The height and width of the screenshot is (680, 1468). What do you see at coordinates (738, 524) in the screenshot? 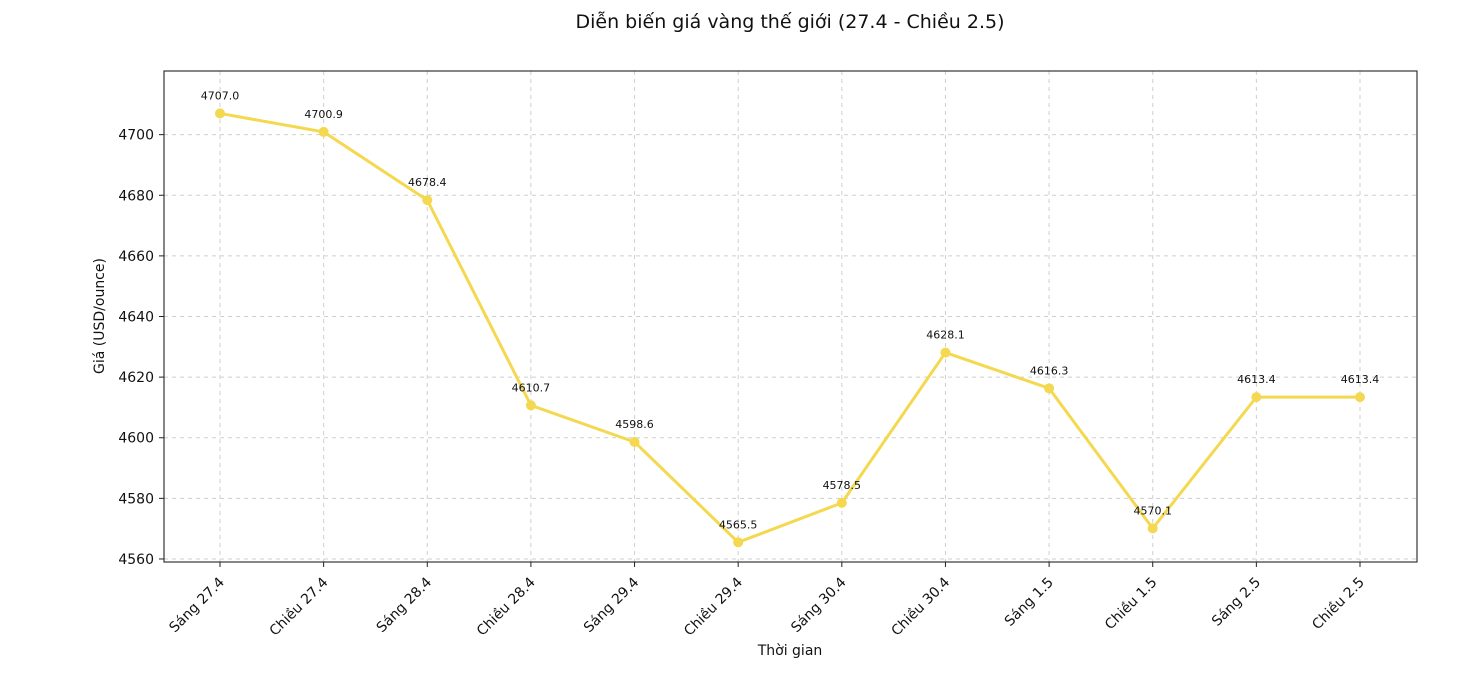
I see `data-label: 4565.5` at bounding box center [738, 524].